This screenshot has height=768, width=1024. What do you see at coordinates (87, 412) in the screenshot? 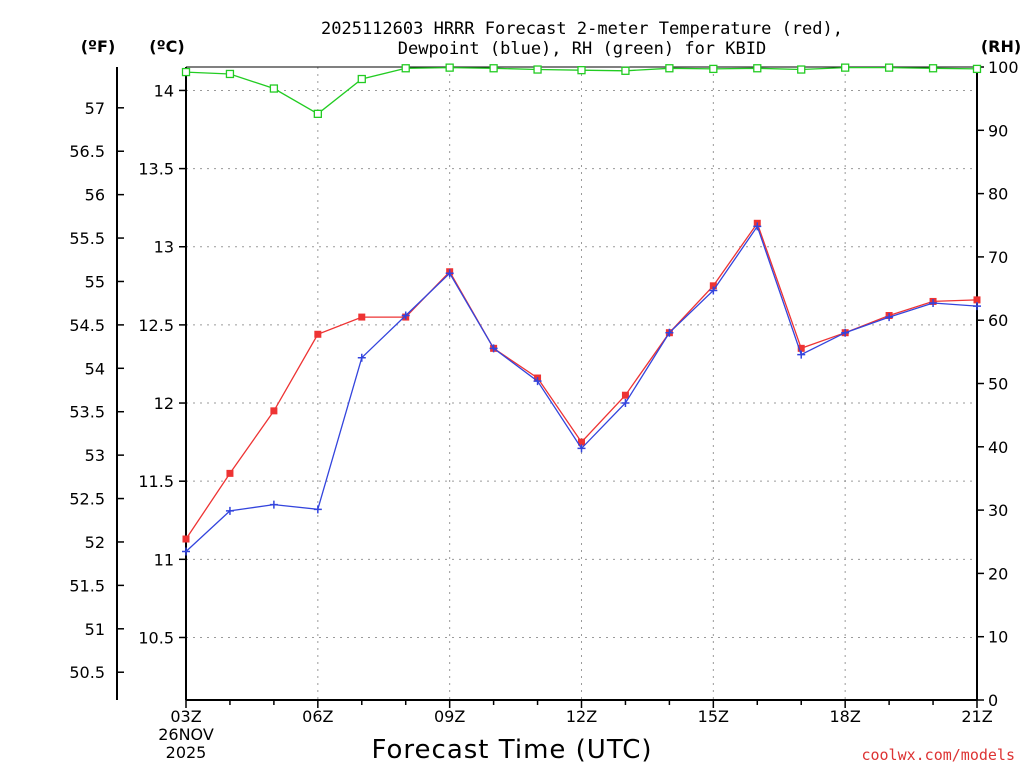
I see `fahrenheit-tick-label: 53.5` at bounding box center [87, 412].